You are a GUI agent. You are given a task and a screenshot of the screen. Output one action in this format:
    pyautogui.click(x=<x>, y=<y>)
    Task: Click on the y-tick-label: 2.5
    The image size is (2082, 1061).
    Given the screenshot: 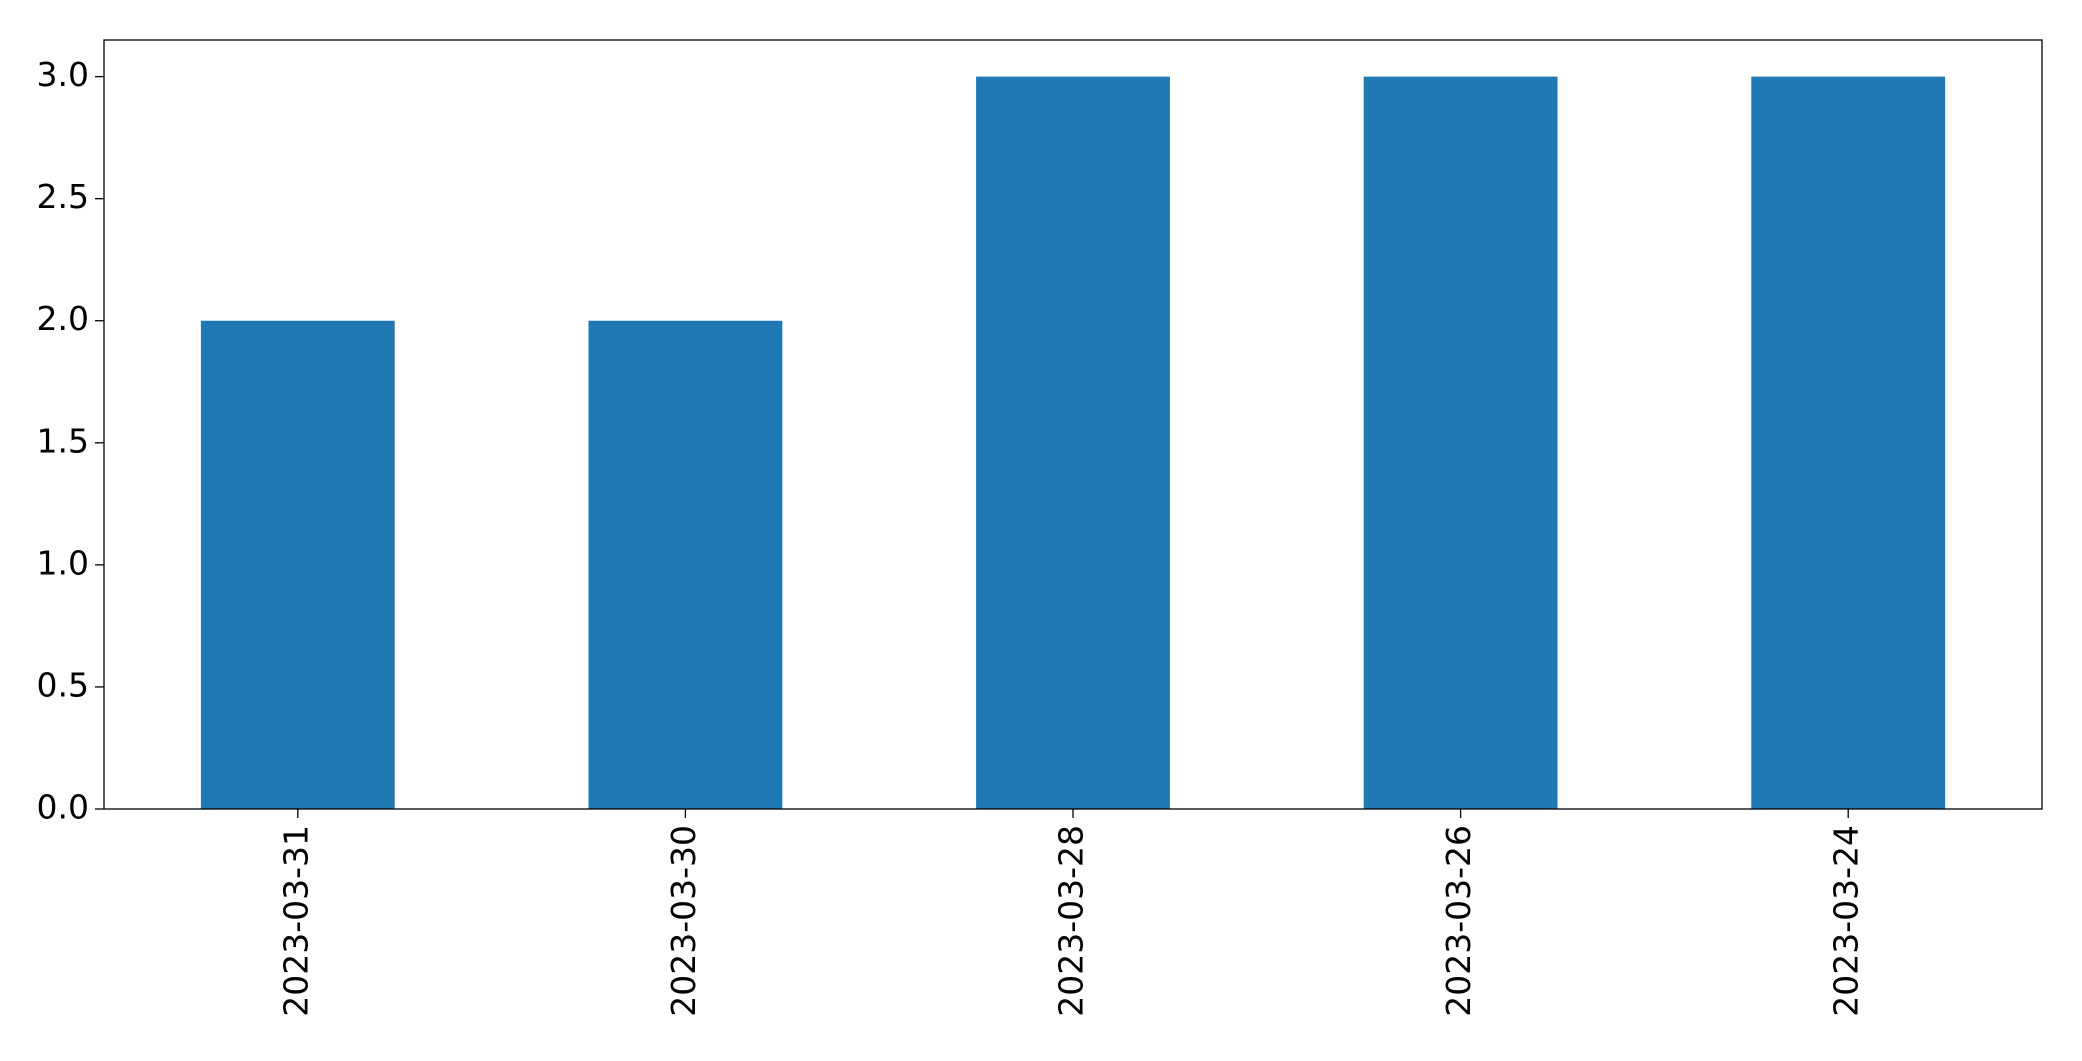 What is the action you would take?
    pyautogui.click(x=63, y=196)
    